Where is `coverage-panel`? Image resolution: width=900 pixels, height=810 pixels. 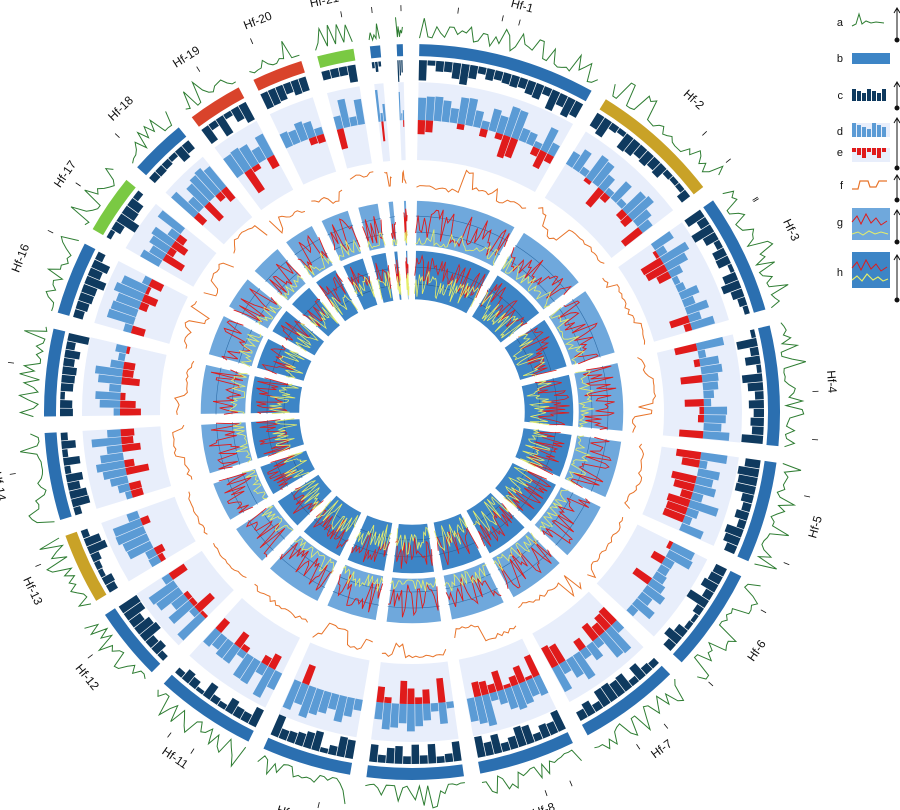 coverage-panel is located at coordinates (535, 349).